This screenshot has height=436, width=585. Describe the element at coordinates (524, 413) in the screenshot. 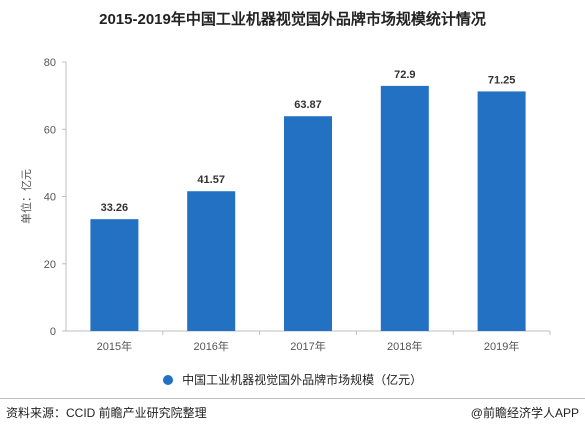

I see `credit-note: @前瞻经济学人APP` at that location.